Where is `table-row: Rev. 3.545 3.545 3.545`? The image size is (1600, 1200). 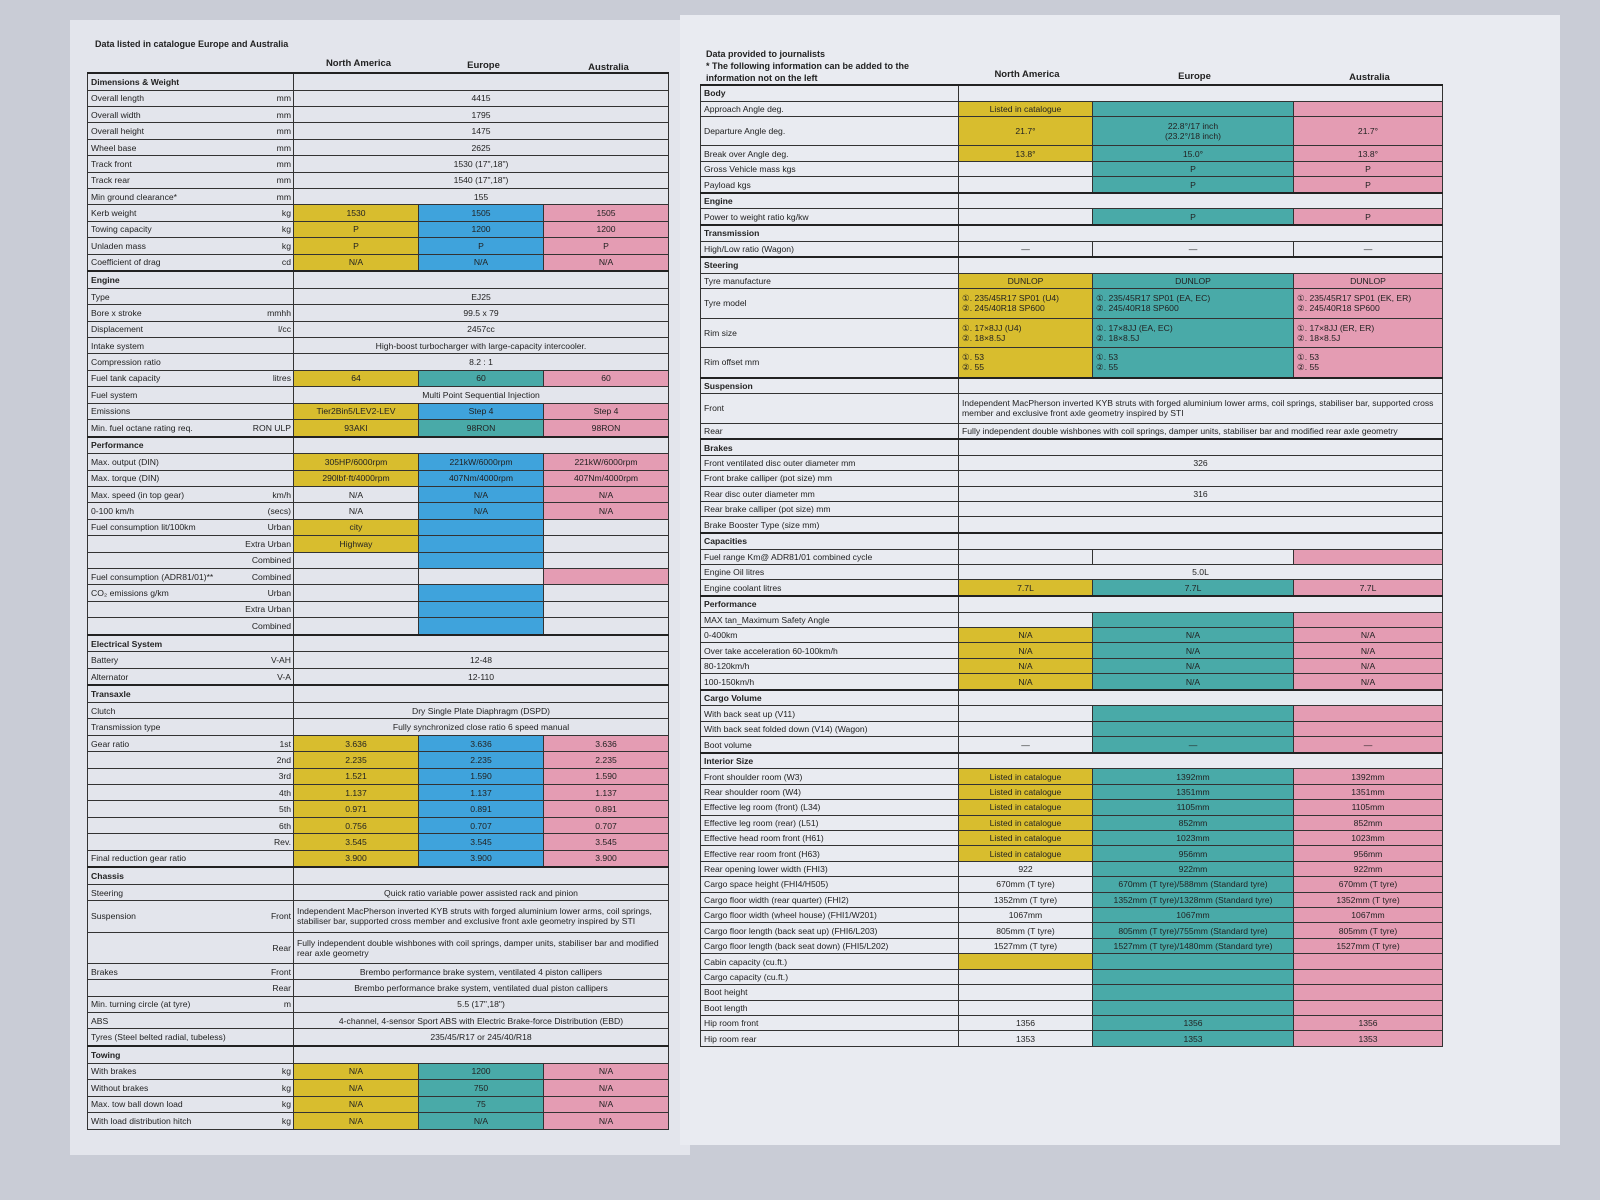 table-row: Rev. 3.545 3.545 3.545 is located at coordinates (378, 842).